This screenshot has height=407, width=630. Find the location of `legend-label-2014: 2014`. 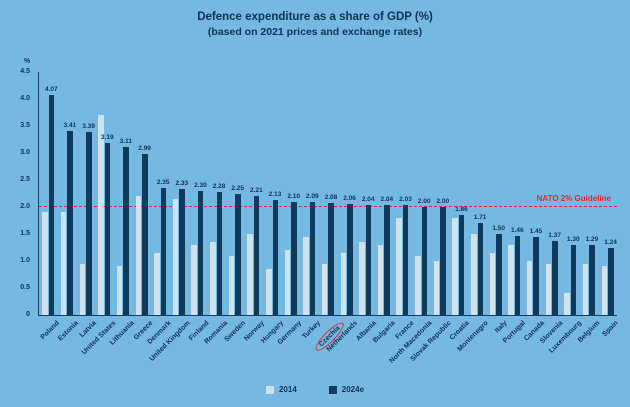

legend-label-2014: 2014 is located at coordinates (287, 389).